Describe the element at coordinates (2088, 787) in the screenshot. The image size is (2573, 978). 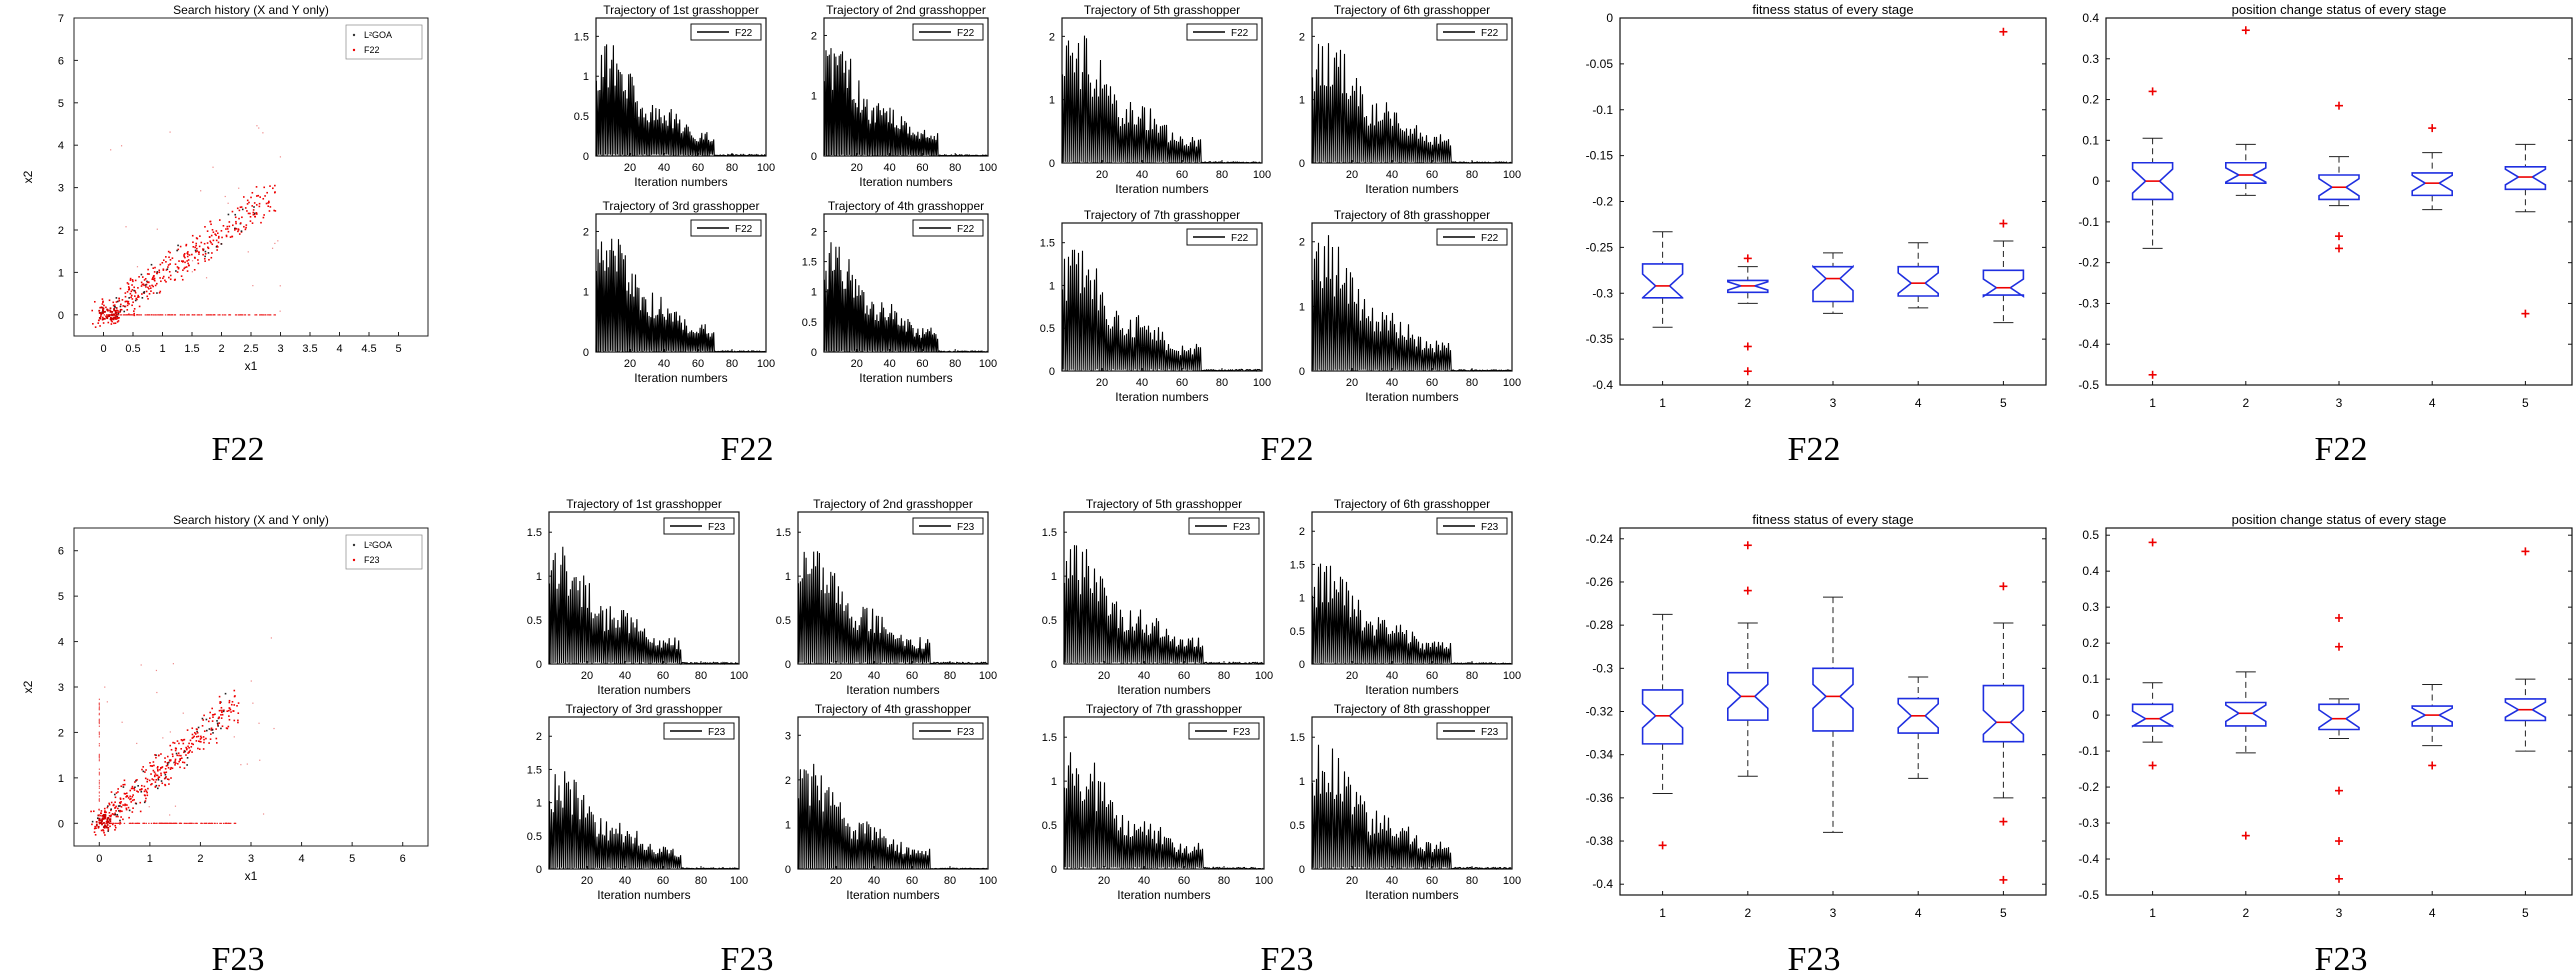
I see `boxplot-y-tick-label: -0.2` at that location.